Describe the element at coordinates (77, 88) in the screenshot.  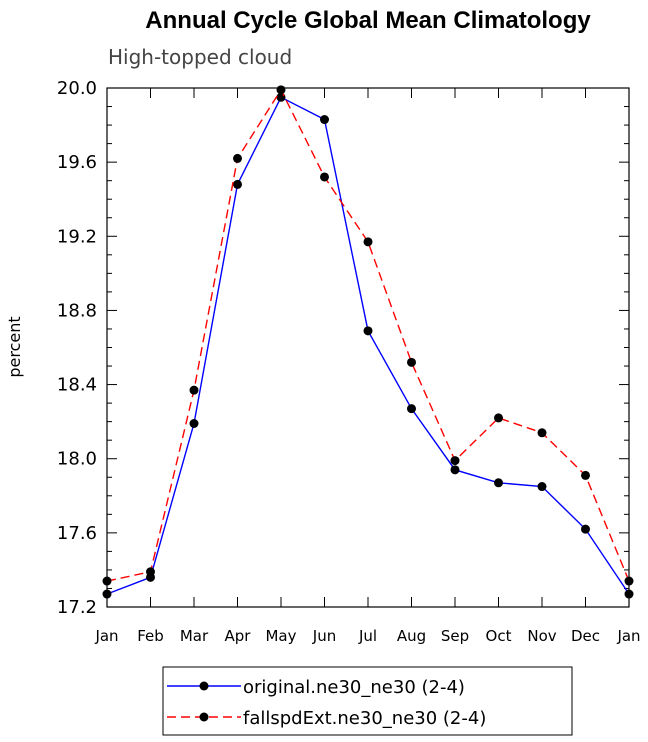
I see `y-tick-label: 20.0` at that location.